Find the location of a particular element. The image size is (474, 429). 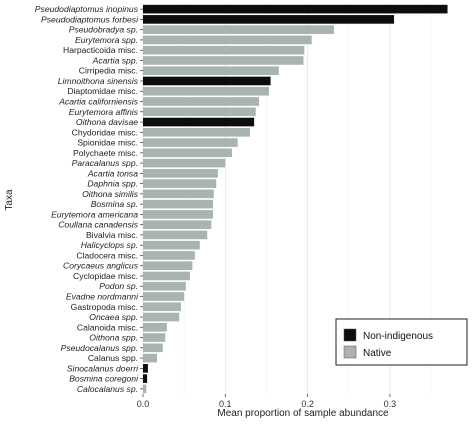

y-tick-label: Sinocalanus doerri is located at coordinates (103, 368).